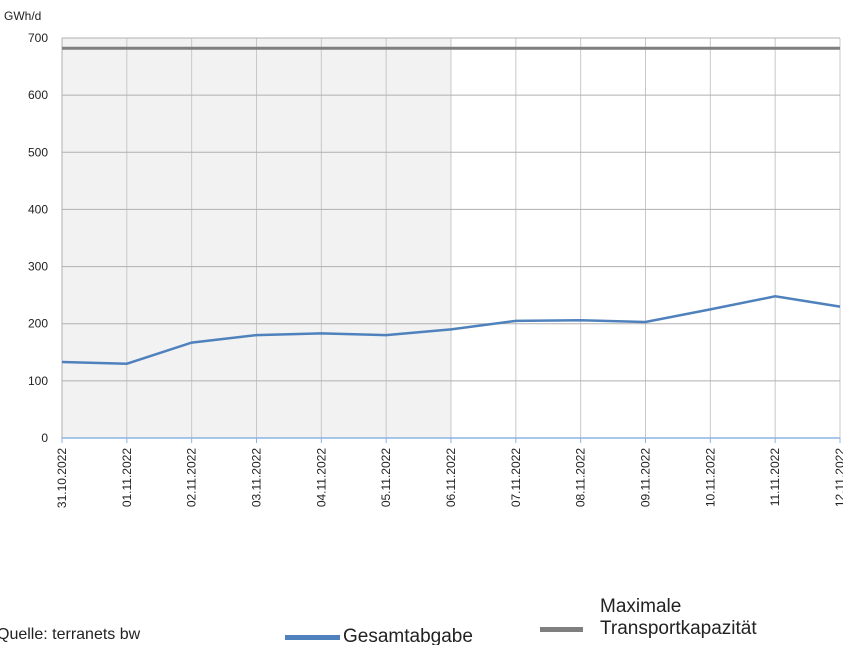 This screenshot has width=843, height=645. What do you see at coordinates (38, 381) in the screenshot?
I see `y-tick-label: 100` at bounding box center [38, 381].